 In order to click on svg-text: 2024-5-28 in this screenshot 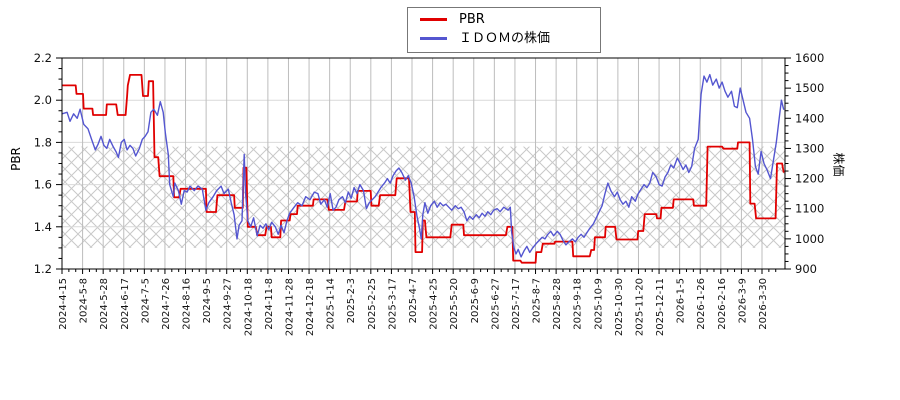, I will do `click(104, 304)`.